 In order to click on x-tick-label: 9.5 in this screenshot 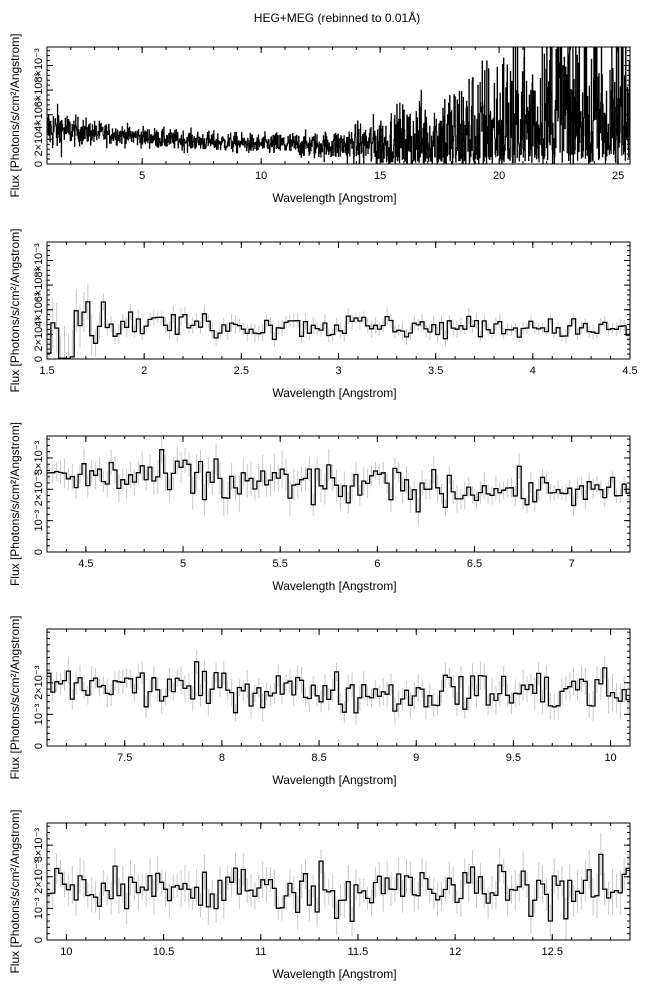, I will do `click(513, 758)`.